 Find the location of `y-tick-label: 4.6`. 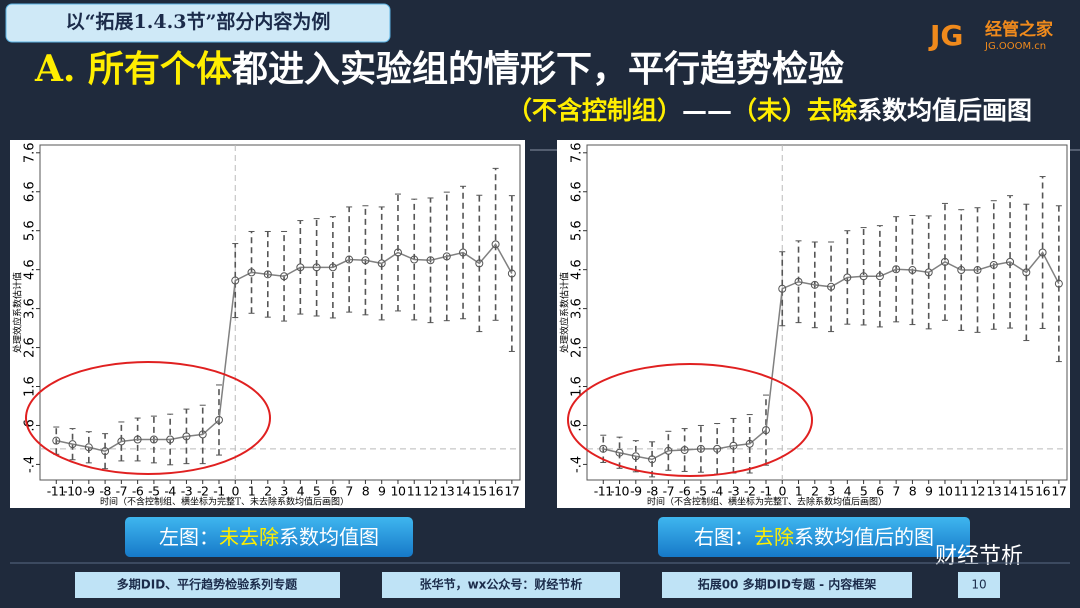

y-tick-label: 4.6 is located at coordinates (30, 269).